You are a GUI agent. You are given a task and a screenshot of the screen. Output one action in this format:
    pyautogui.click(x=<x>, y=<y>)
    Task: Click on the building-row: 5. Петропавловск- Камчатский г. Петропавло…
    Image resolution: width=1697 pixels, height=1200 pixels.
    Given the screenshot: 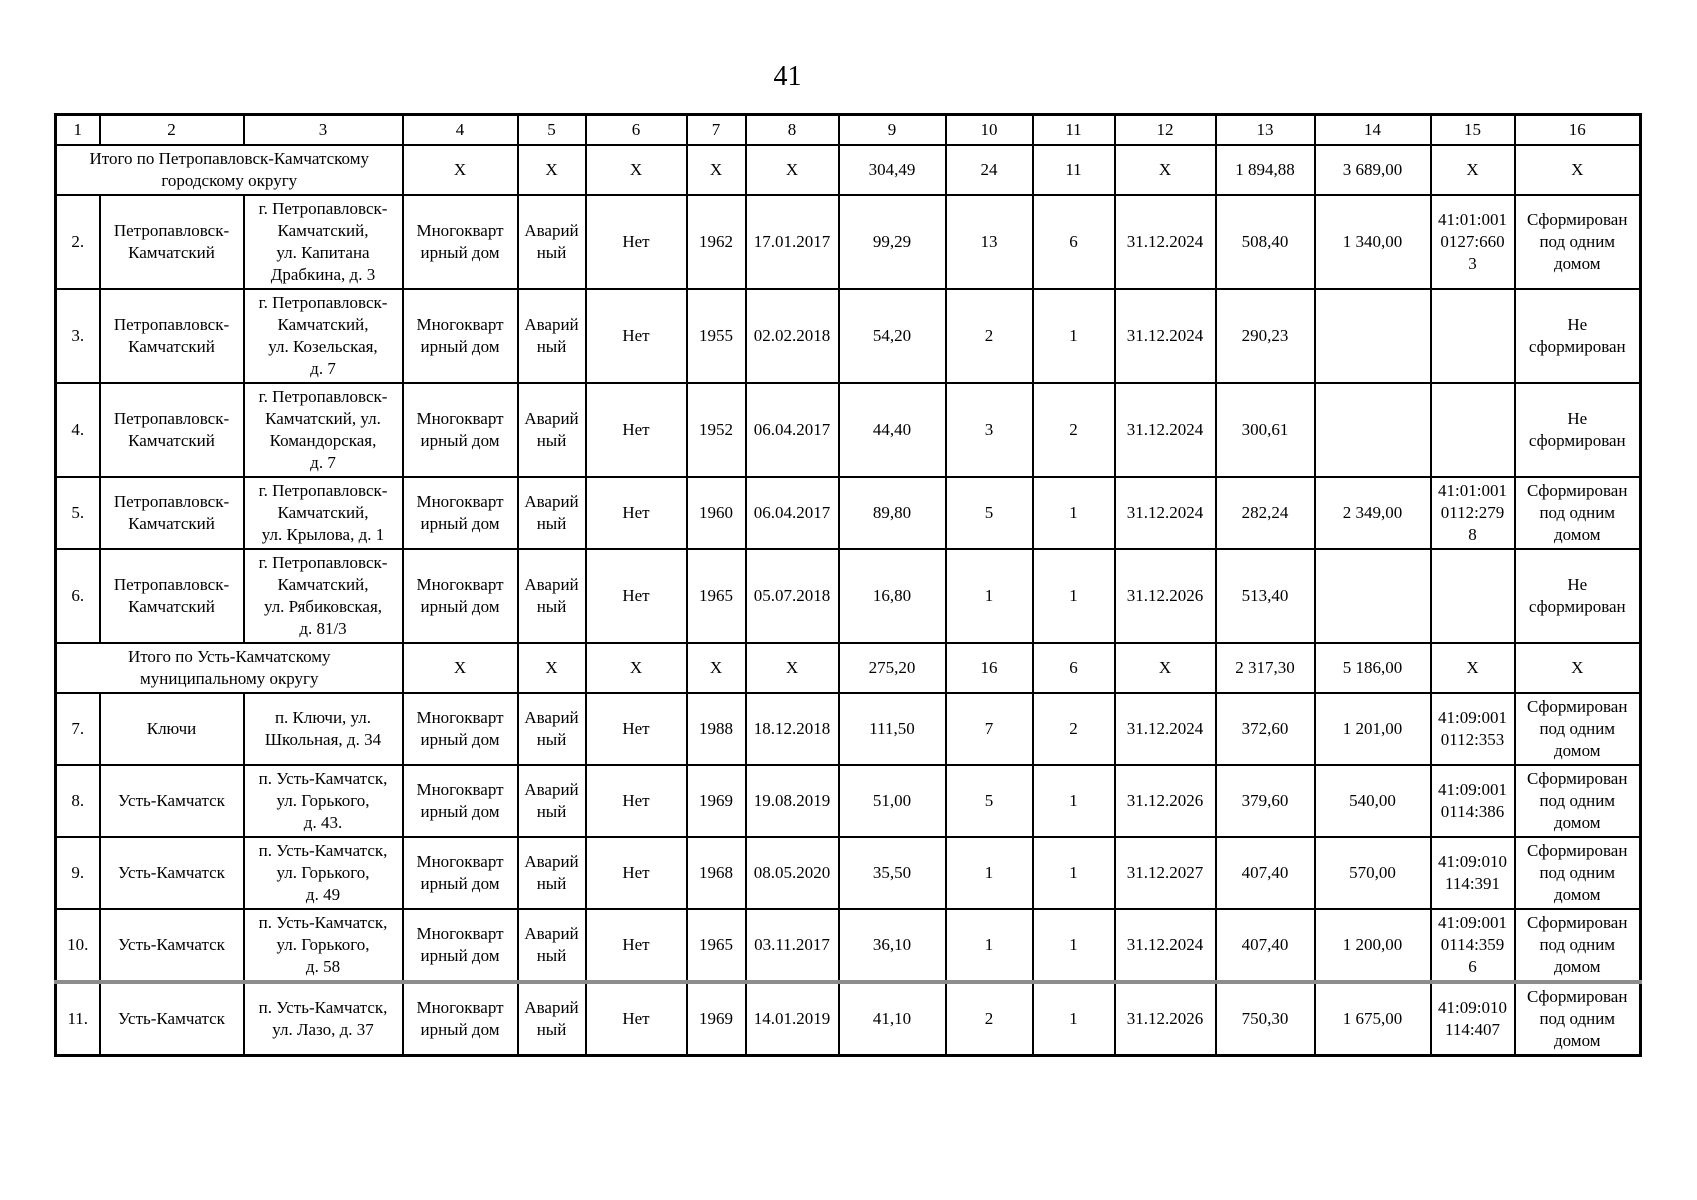 What is the action you would take?
    pyautogui.click(x=848, y=513)
    